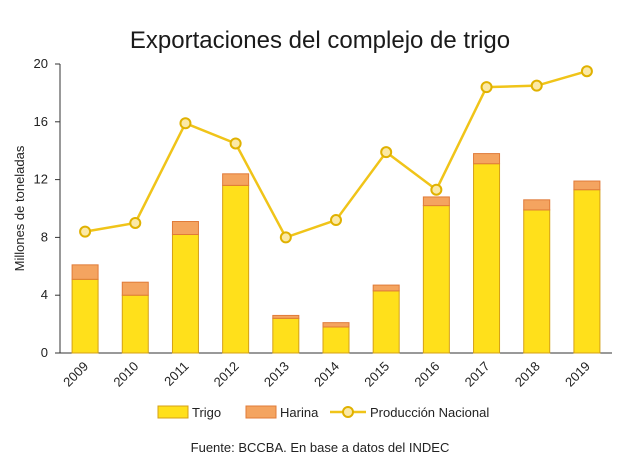 The height and width of the screenshot is (461, 640). What do you see at coordinates (206, 412) in the screenshot?
I see `legend-label-trigo: Trigo` at bounding box center [206, 412].